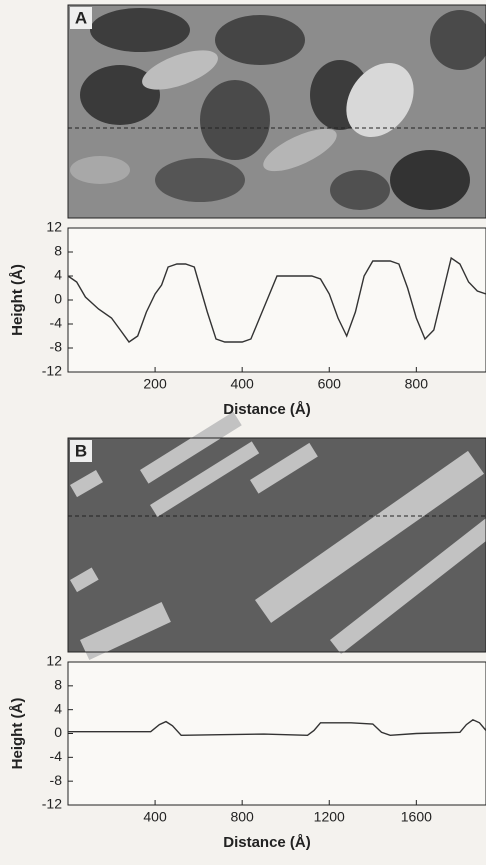 This screenshot has height=865, width=486. I want to click on panel-label: A, so click(81, 17).